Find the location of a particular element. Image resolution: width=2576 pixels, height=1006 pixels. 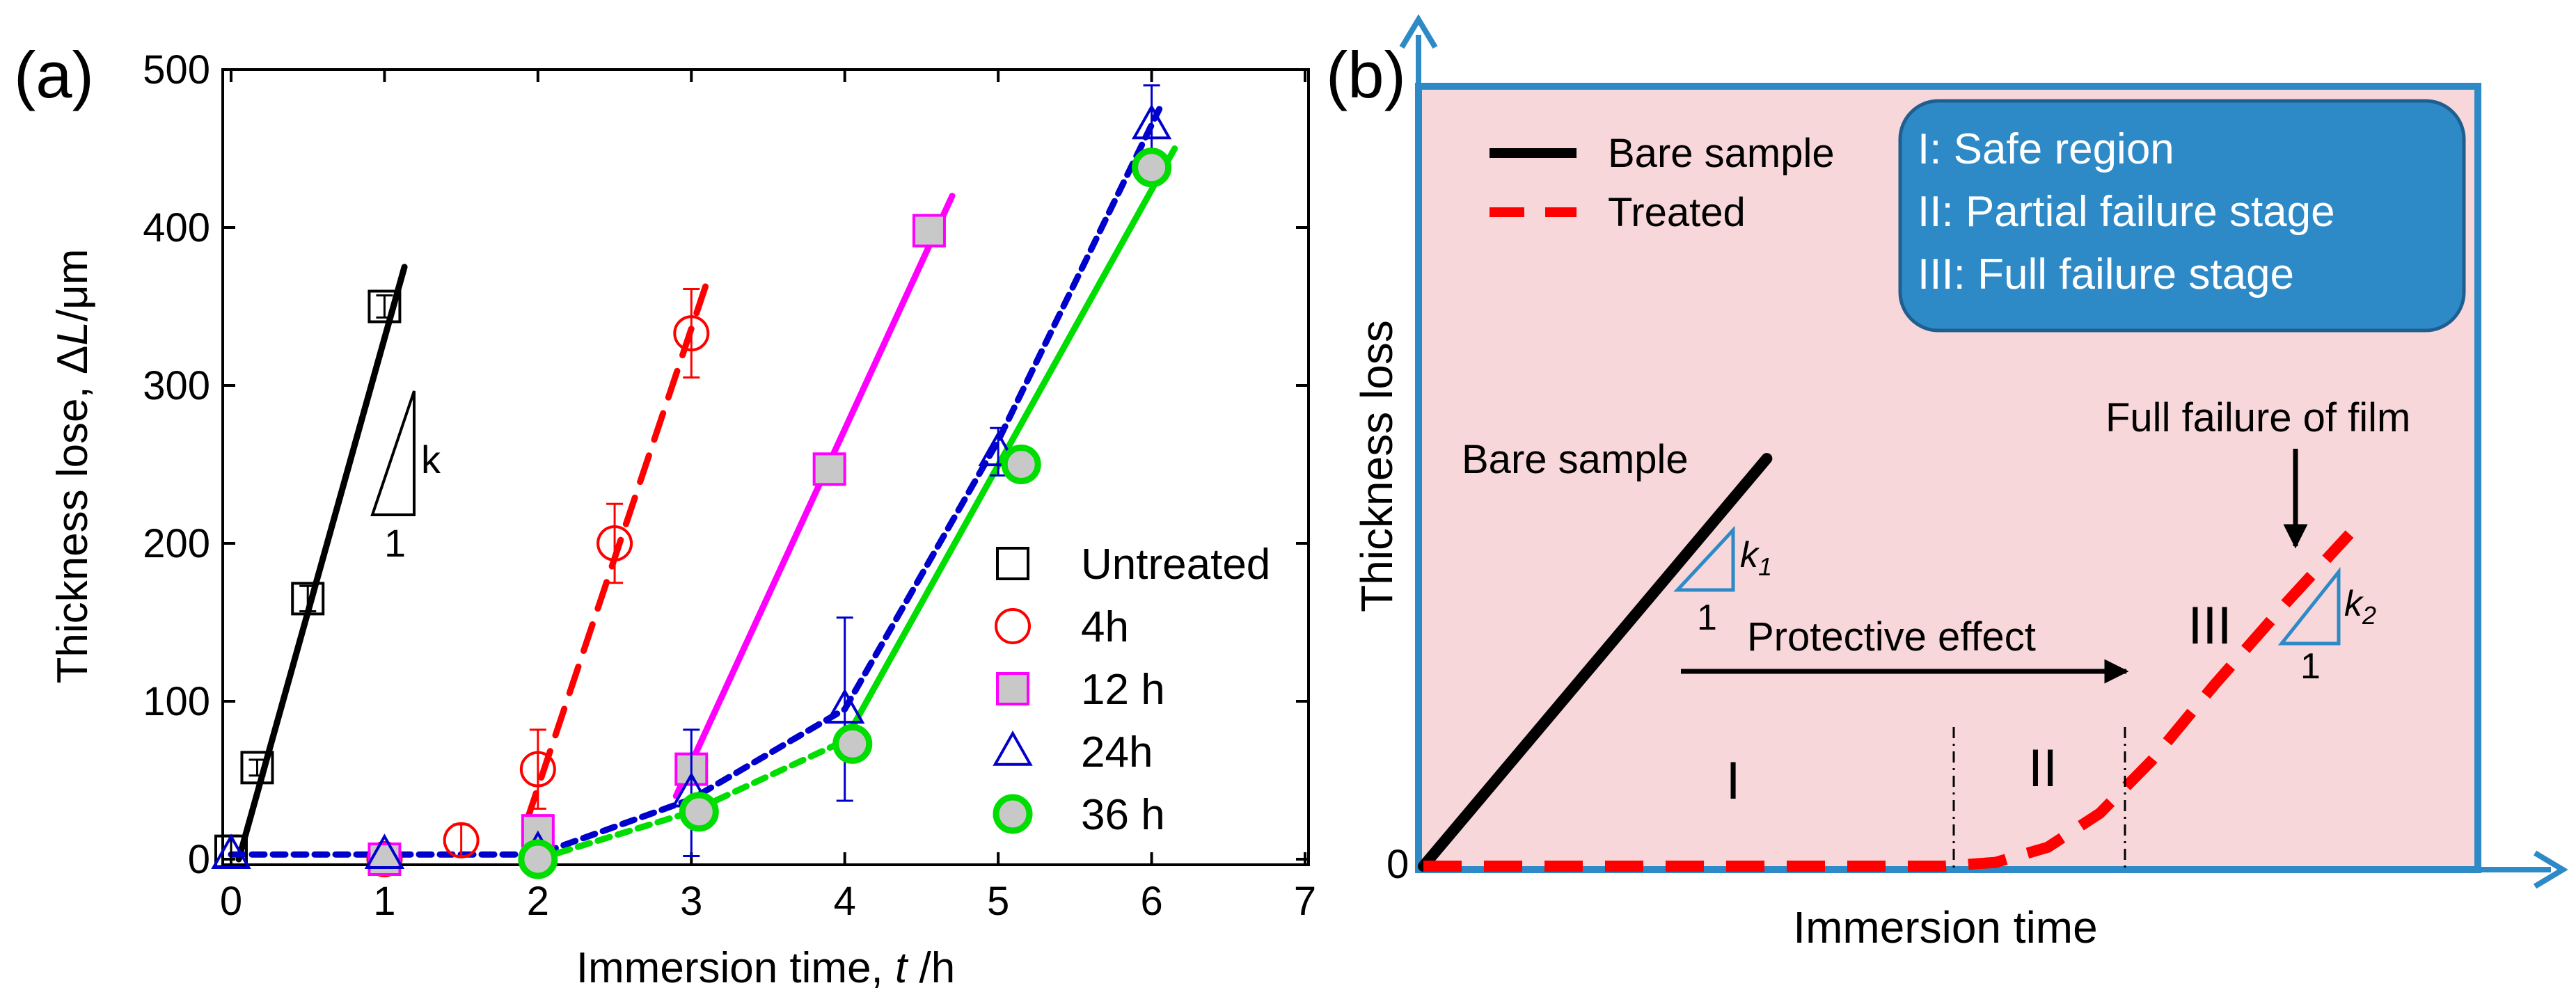

panel-a-legend: Untreated 4h 12 h 24h 36 h is located at coordinates (1131, 690).